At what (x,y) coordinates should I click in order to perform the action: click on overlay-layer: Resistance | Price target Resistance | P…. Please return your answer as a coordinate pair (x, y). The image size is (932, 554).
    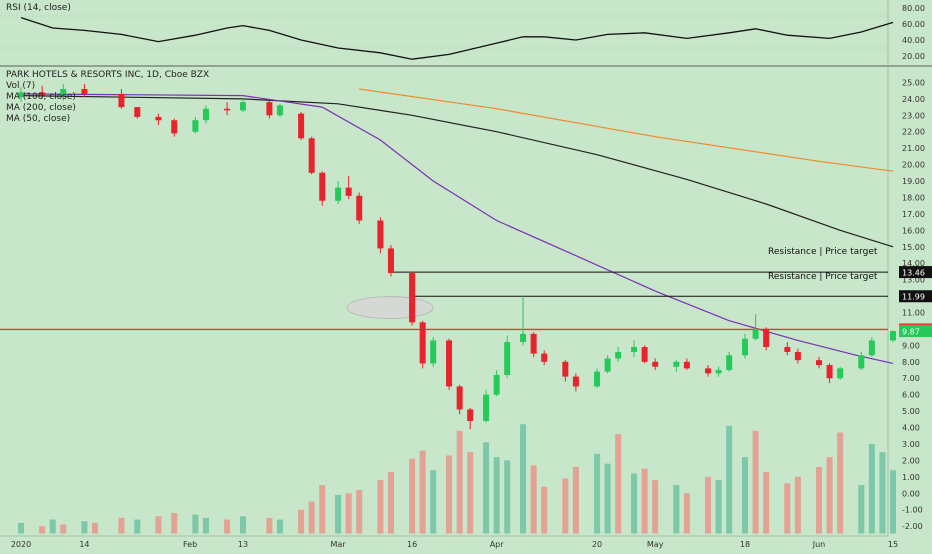
    Looking at the image, I should click on (850, 292).